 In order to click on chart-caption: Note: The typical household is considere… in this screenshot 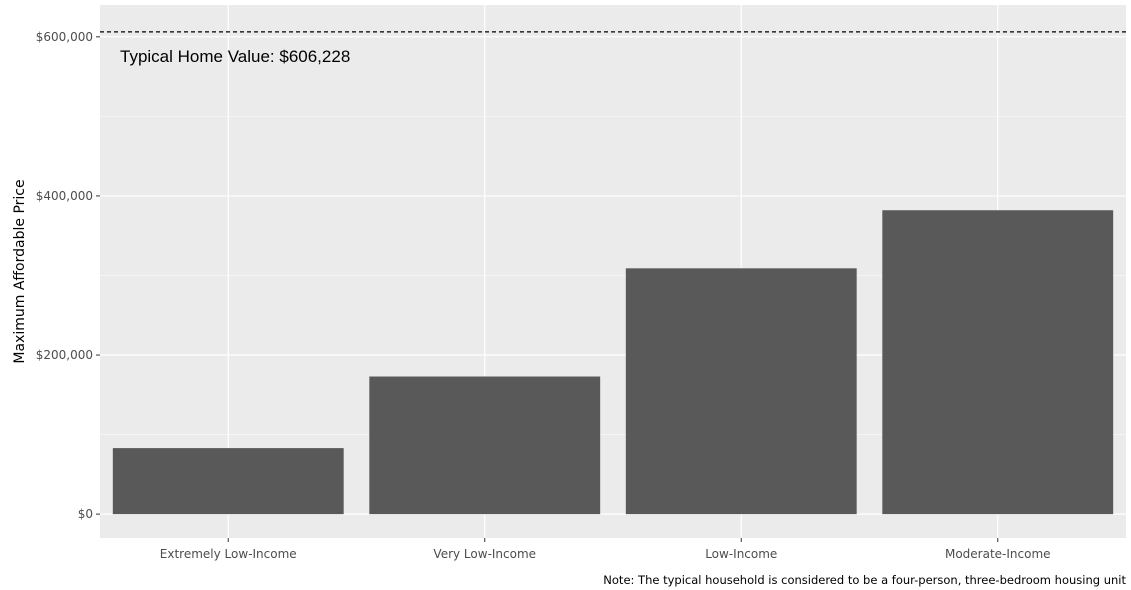, I will do `click(864, 580)`.